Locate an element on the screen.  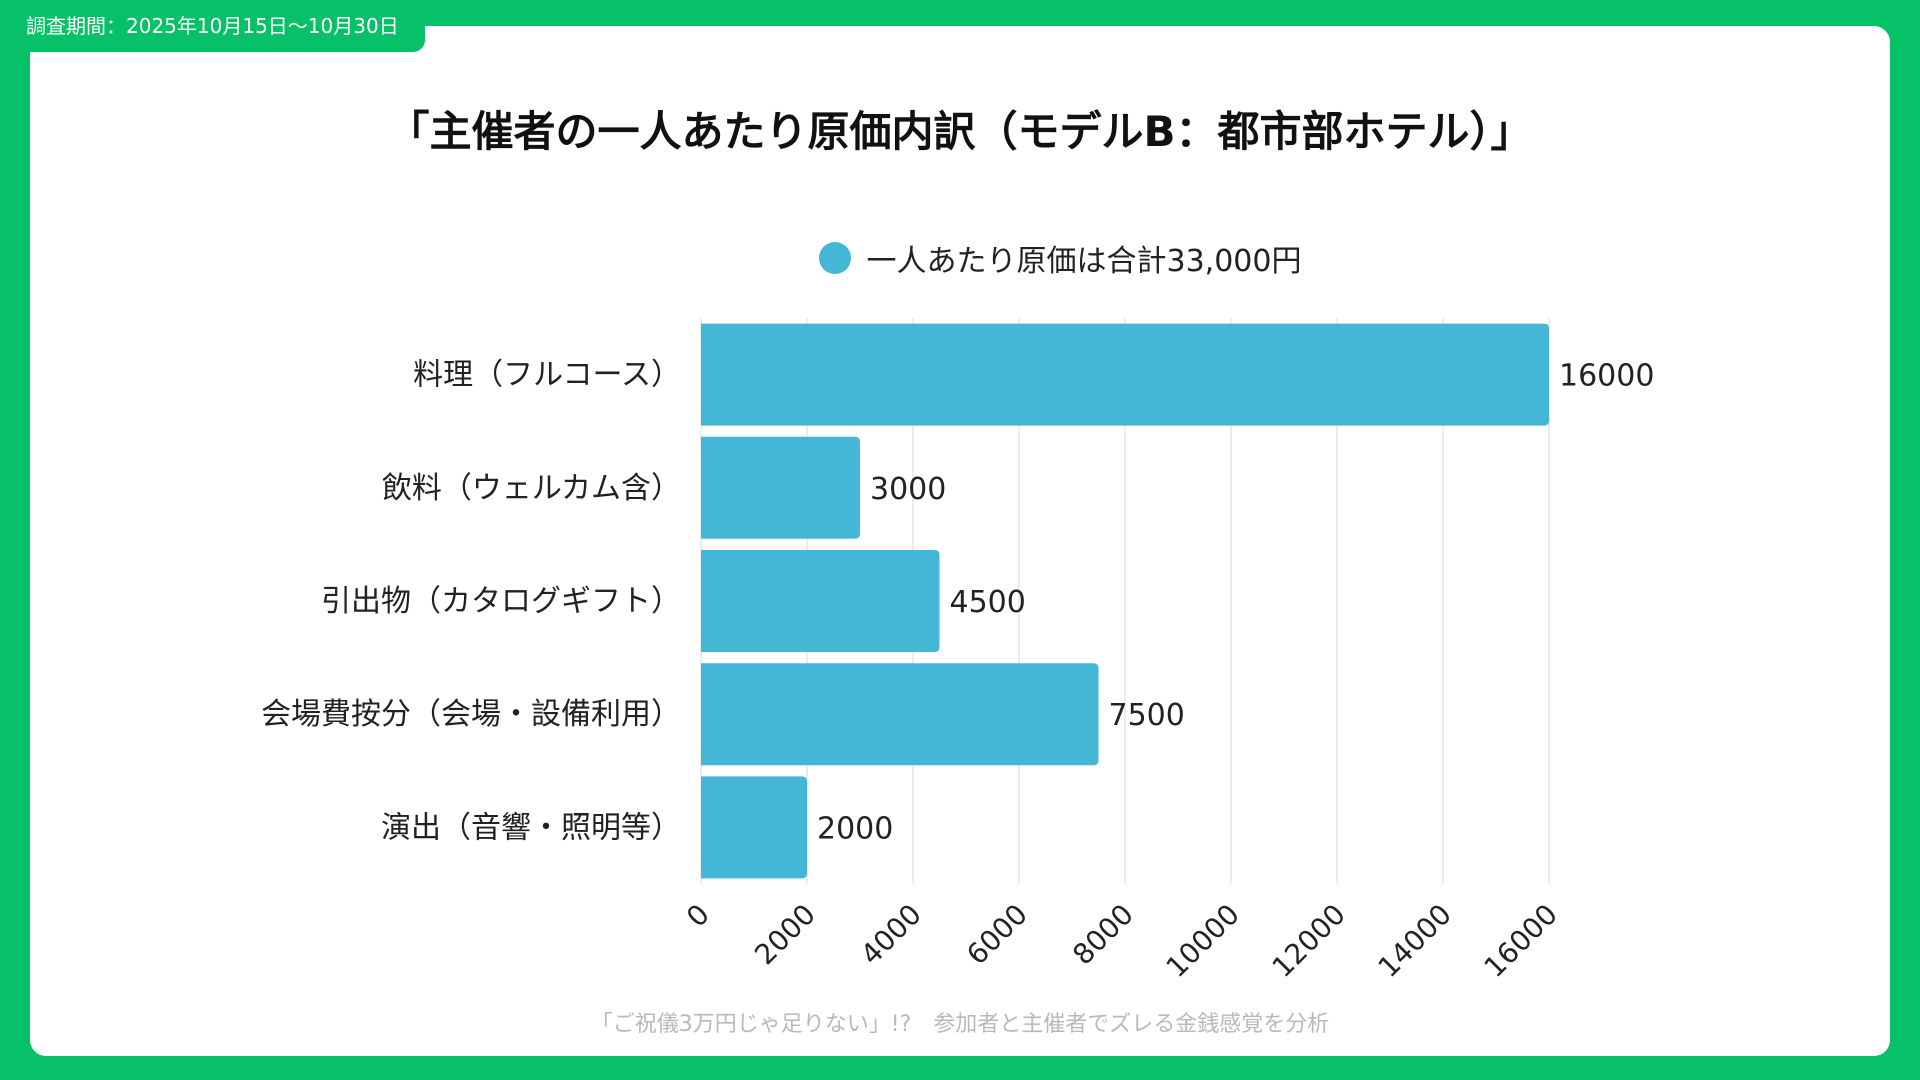
x-tick-label: 4000 is located at coordinates (891, 935).